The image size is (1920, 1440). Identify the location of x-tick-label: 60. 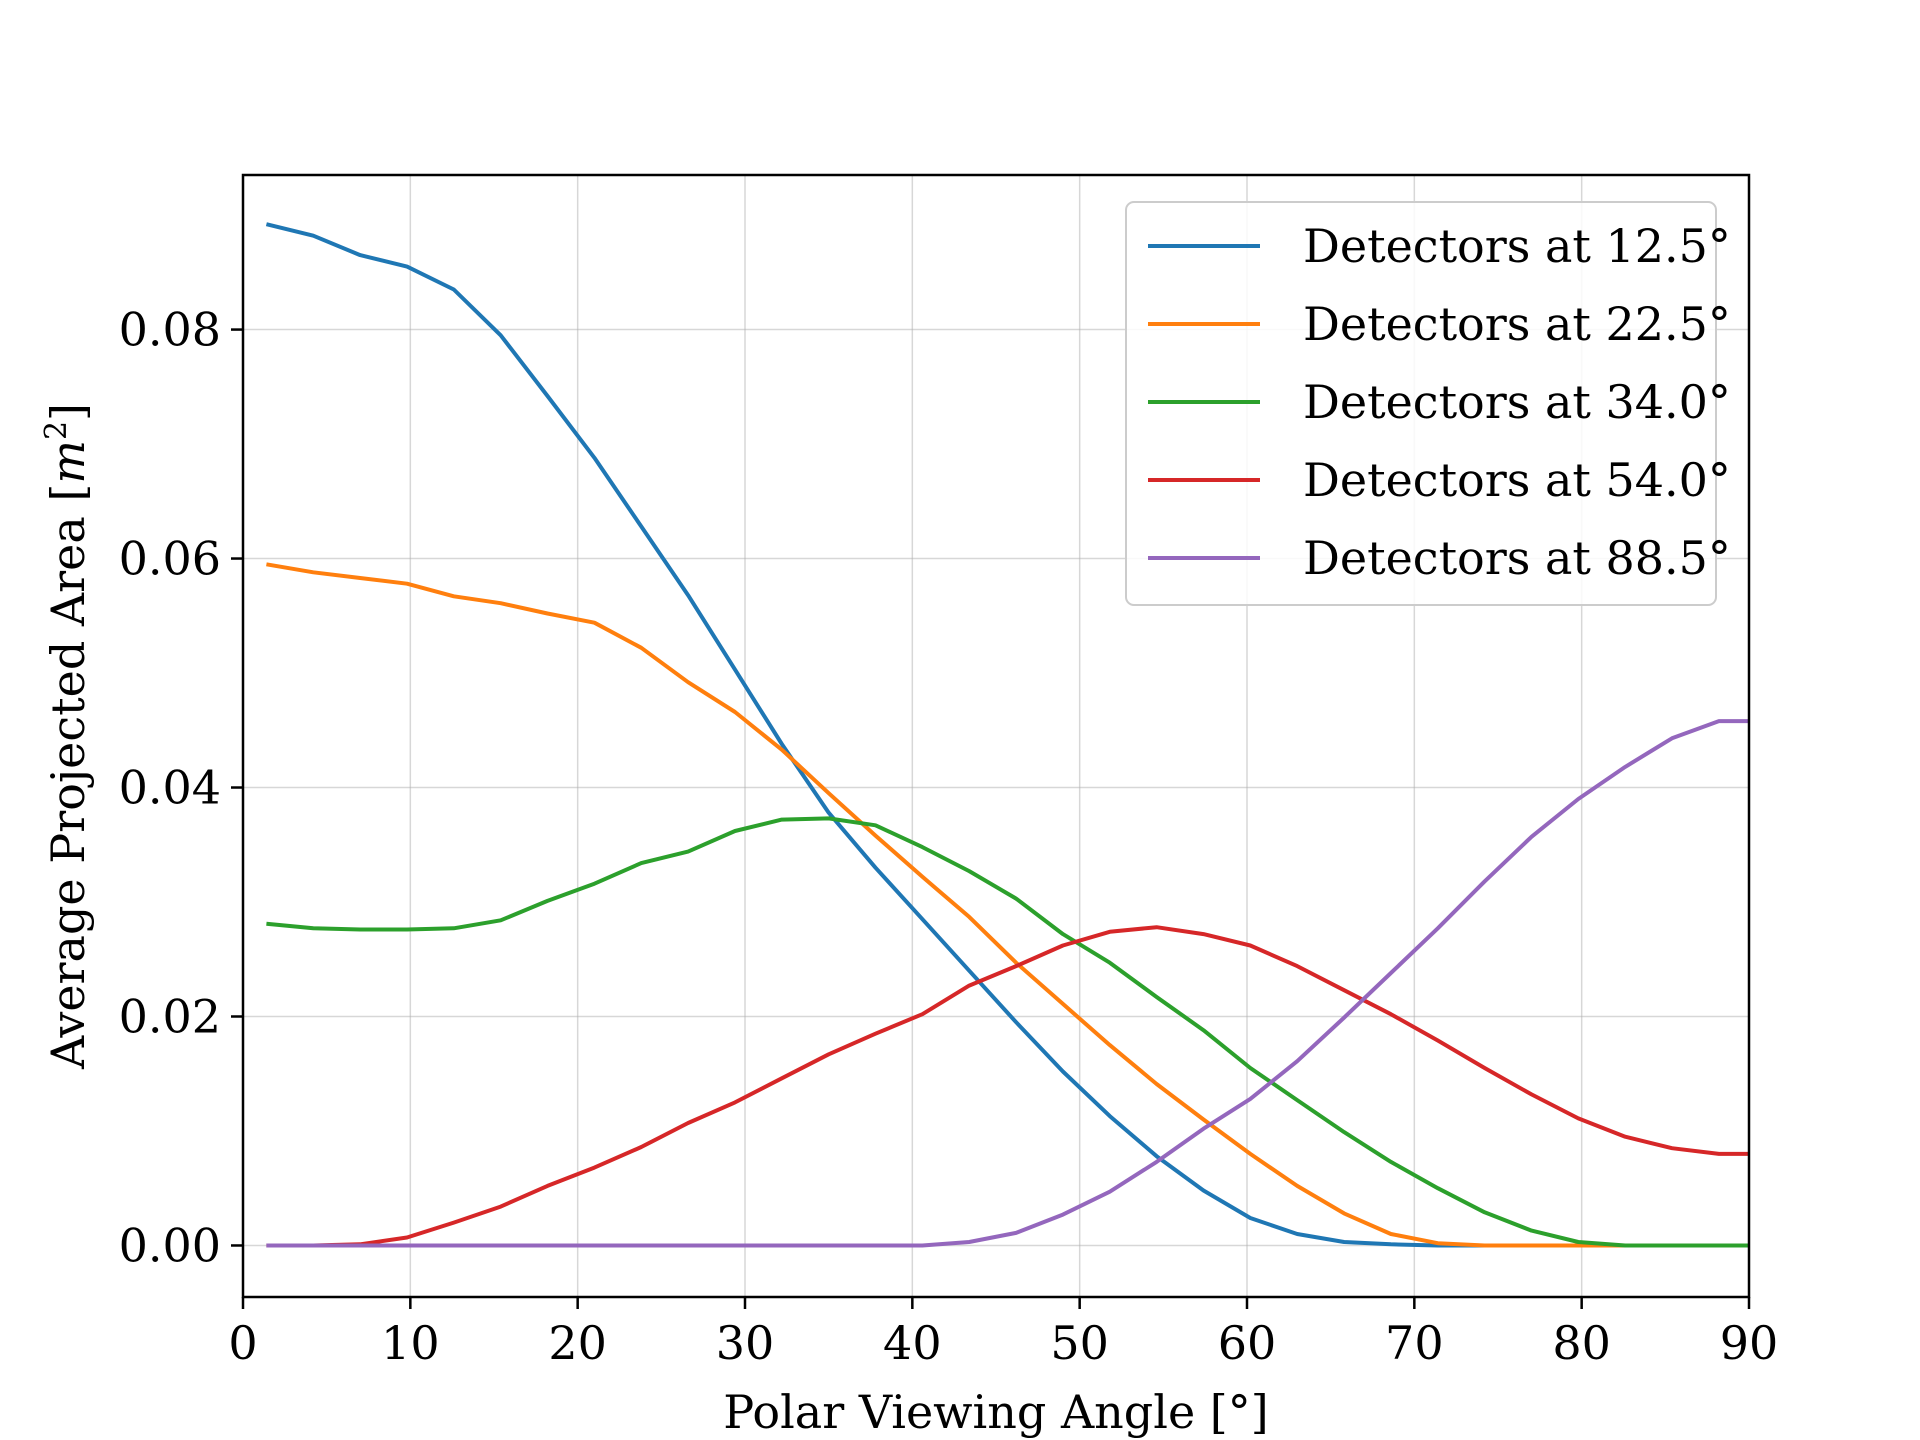
(1247, 1343).